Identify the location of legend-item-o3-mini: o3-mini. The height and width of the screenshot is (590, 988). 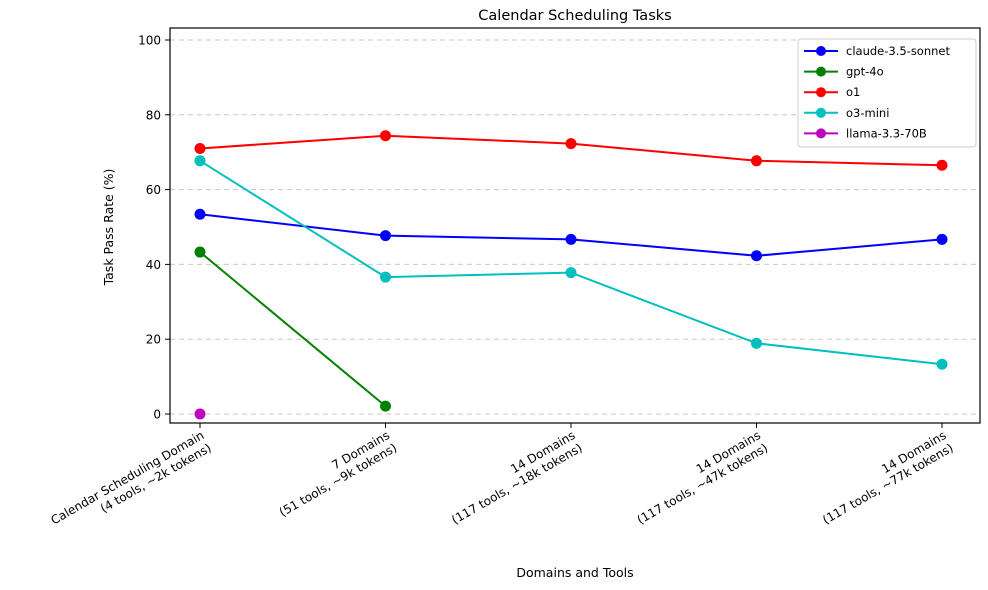
(846, 113).